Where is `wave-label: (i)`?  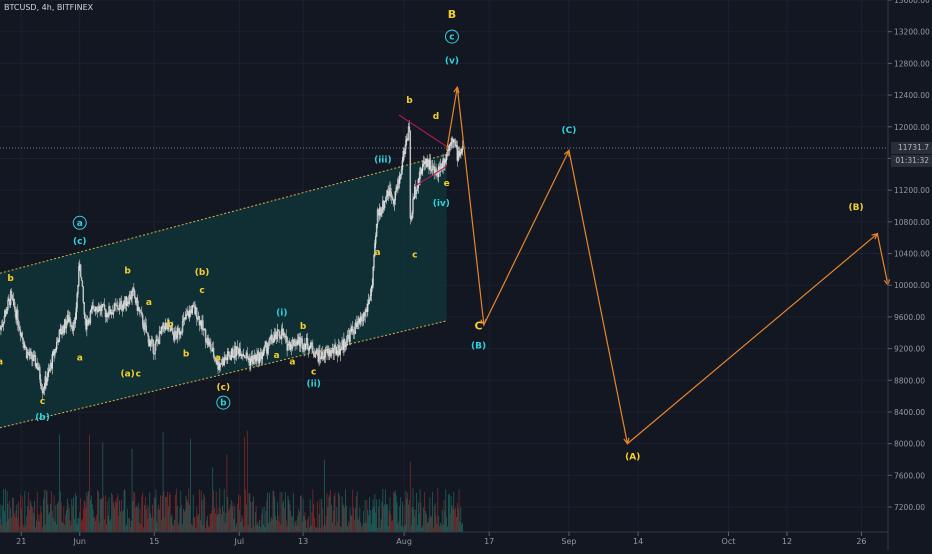
wave-label: (i) is located at coordinates (281, 313).